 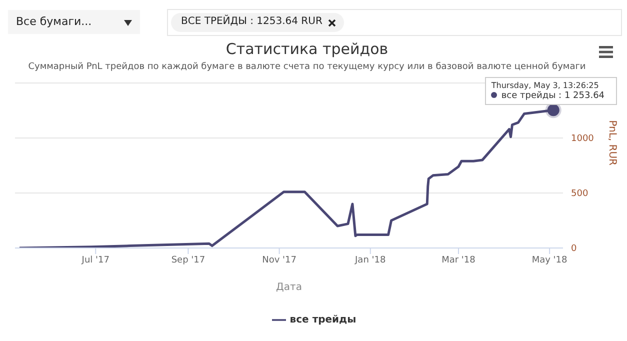 What do you see at coordinates (553, 96) in the screenshot?
I see `annotation: все трейды : 1 253.64` at bounding box center [553, 96].